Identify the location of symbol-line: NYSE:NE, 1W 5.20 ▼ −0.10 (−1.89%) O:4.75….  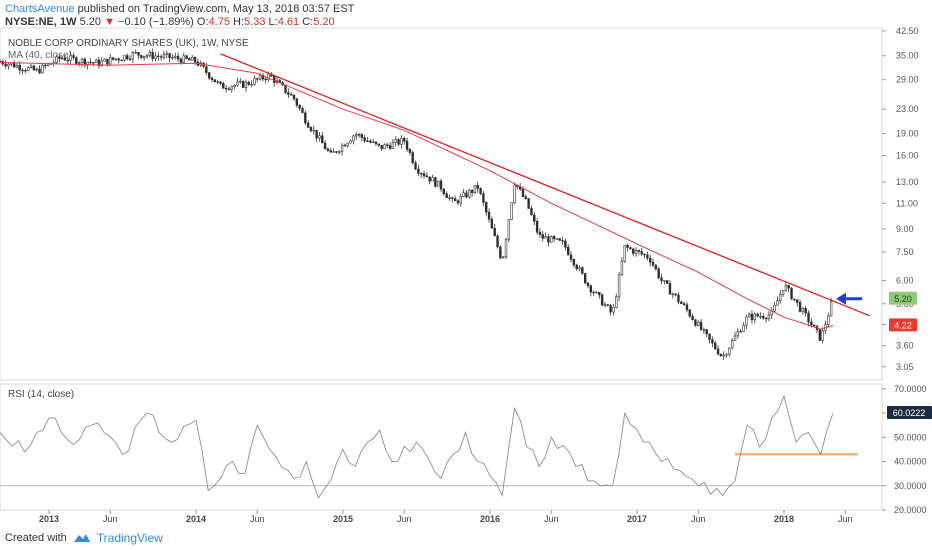
(170, 22).